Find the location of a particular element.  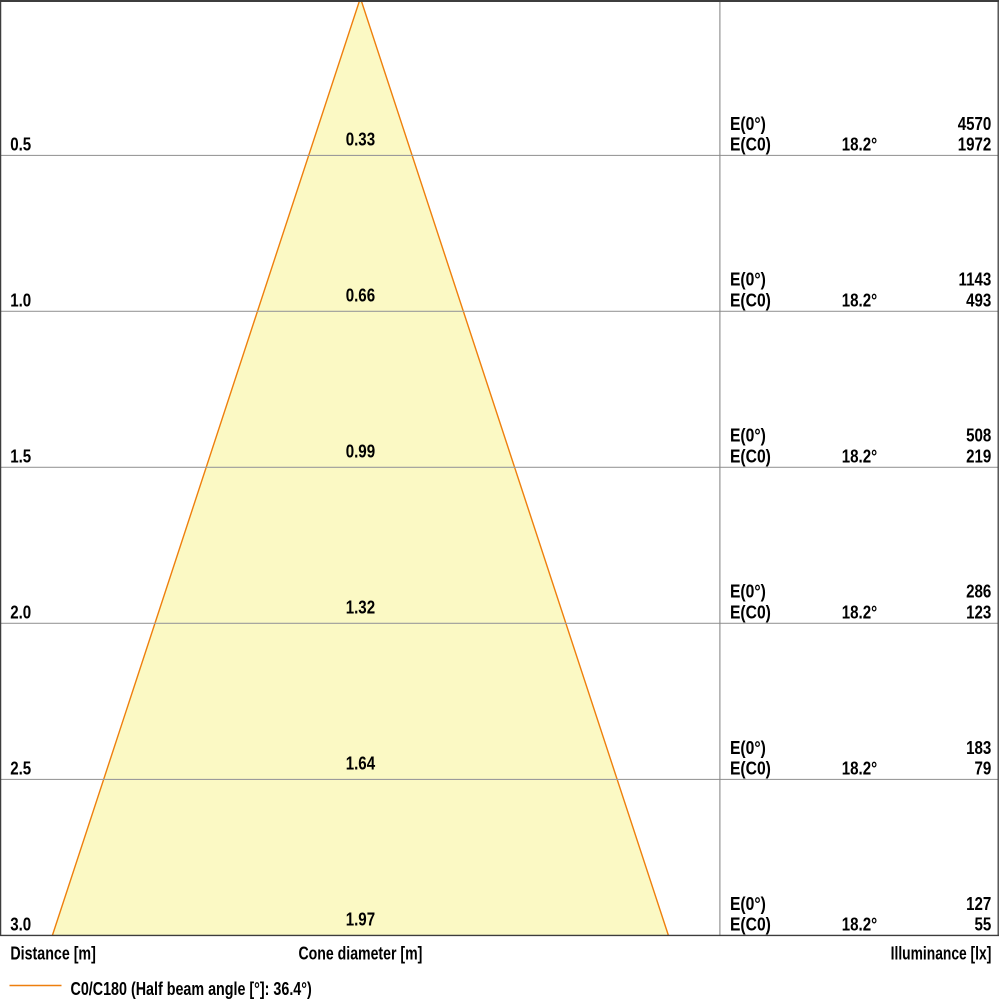

svg-text: 1.0 is located at coordinates (20, 300).